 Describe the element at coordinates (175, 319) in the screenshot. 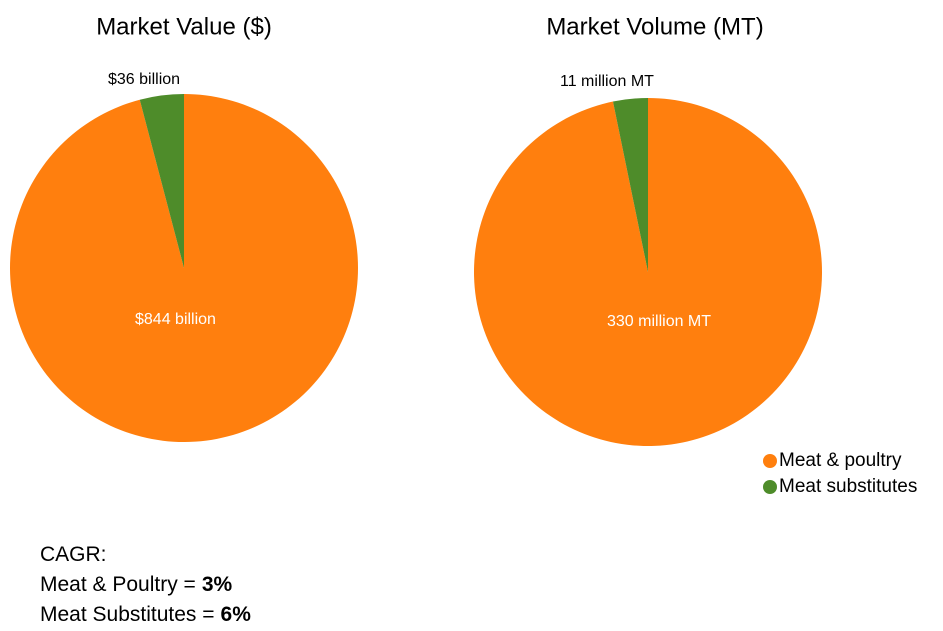

I see `data-label: $844 billion` at that location.